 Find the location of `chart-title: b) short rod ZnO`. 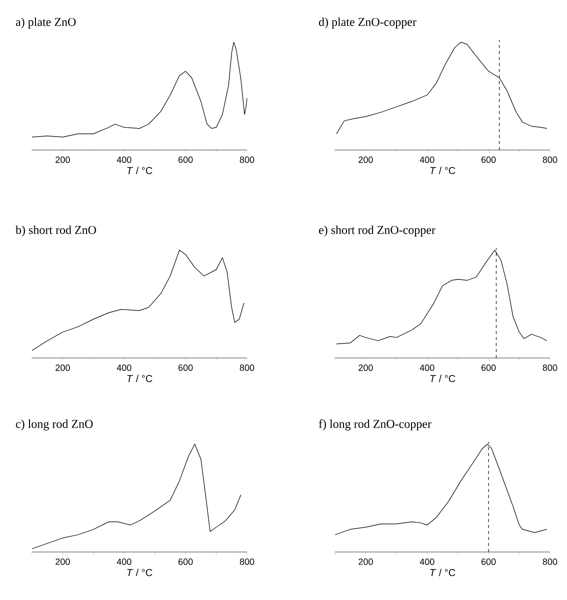

chart-title: b) short rod ZnO is located at coordinates (56, 231).